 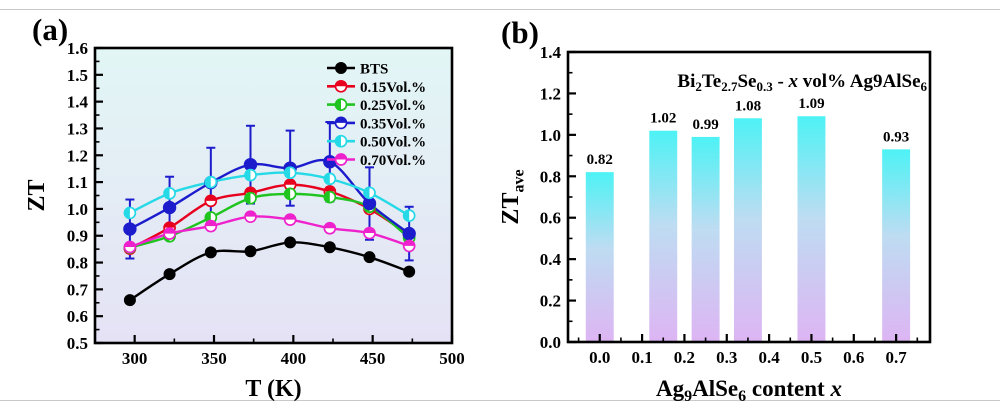 What do you see at coordinates (500, 400) in the screenshot?
I see `bottom-rule` at bounding box center [500, 400].